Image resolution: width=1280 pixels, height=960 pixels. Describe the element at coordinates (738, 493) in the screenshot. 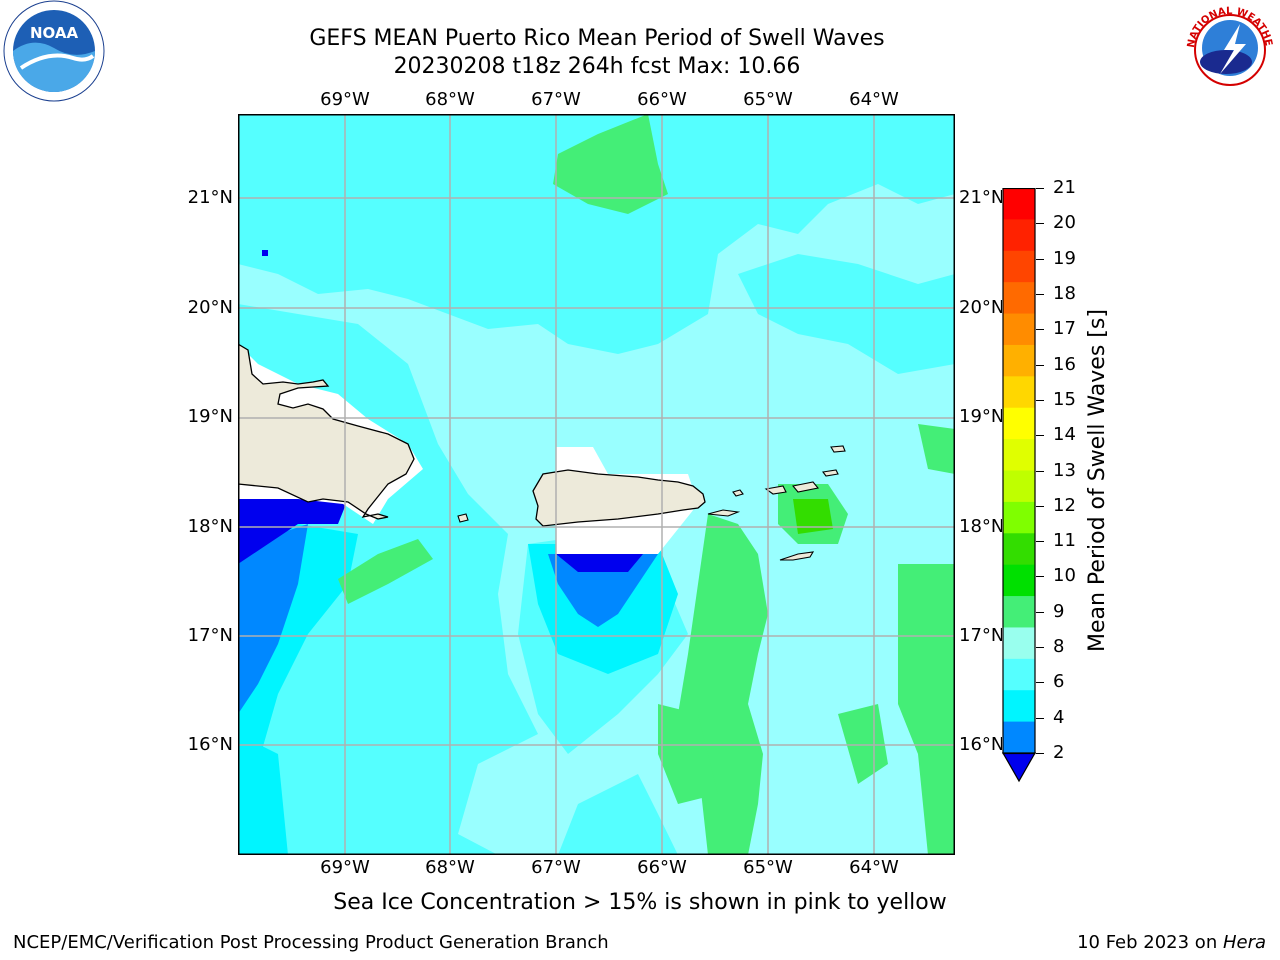

I see `land-stthomas` at that location.